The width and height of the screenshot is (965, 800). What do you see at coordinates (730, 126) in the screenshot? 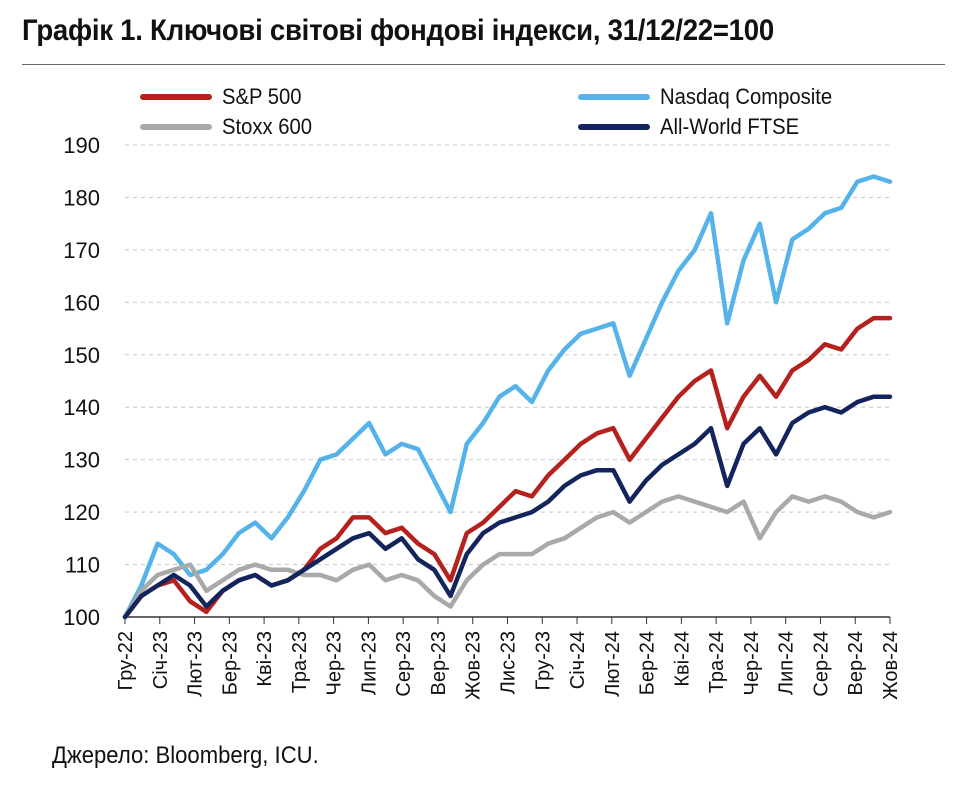
I see `legend-label-ftse: All-World FTSE` at bounding box center [730, 126].